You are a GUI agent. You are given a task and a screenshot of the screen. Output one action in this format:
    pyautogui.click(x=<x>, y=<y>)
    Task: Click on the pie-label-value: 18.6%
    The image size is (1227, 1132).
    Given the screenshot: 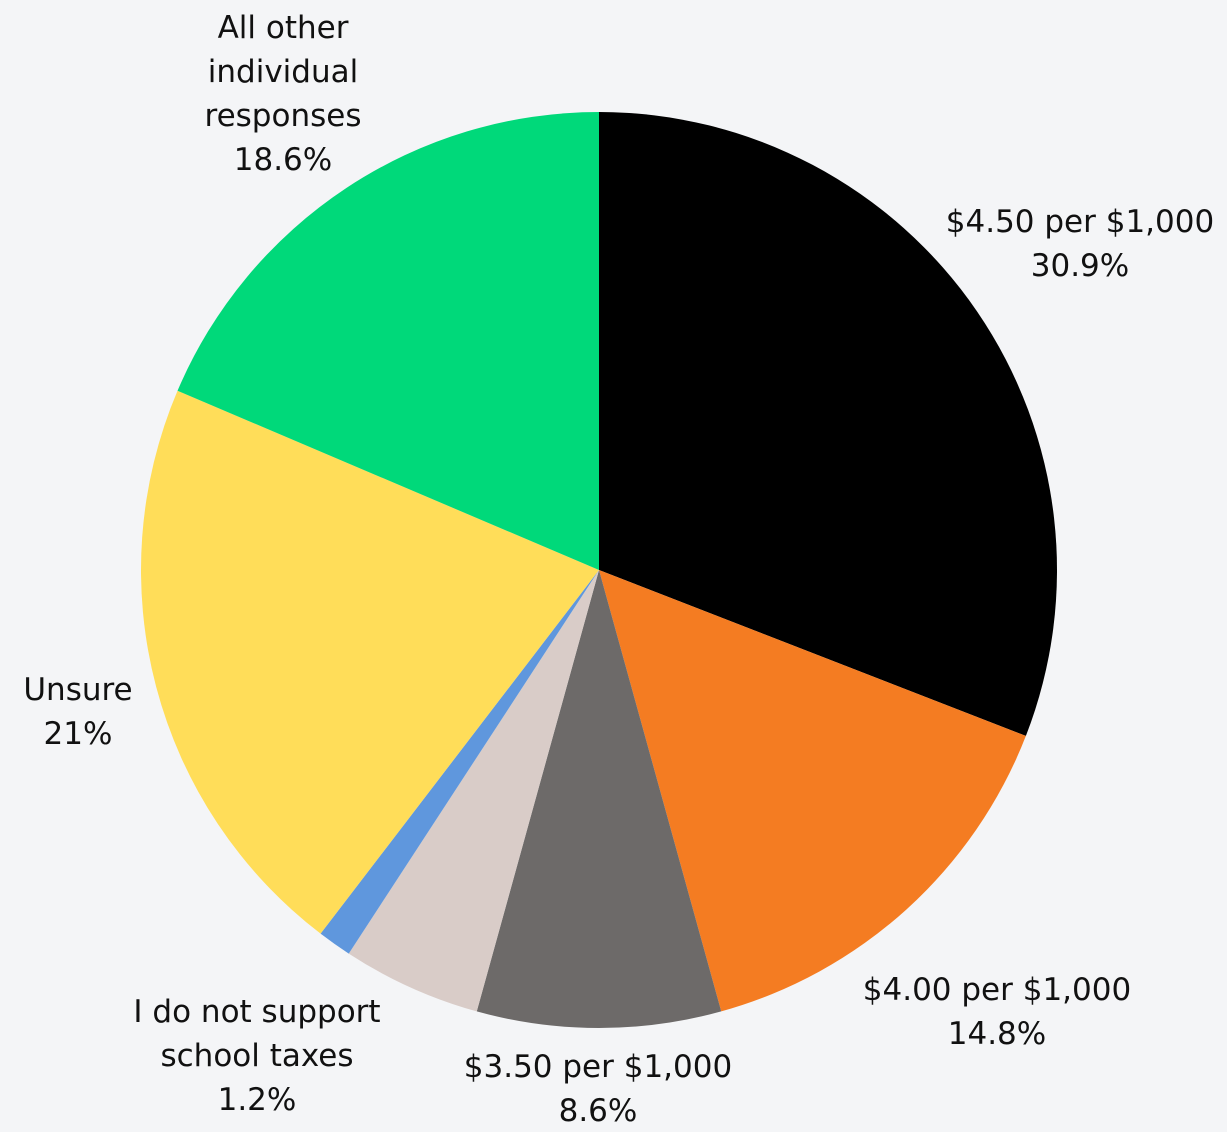 What is the action you would take?
    pyautogui.click(x=283, y=160)
    